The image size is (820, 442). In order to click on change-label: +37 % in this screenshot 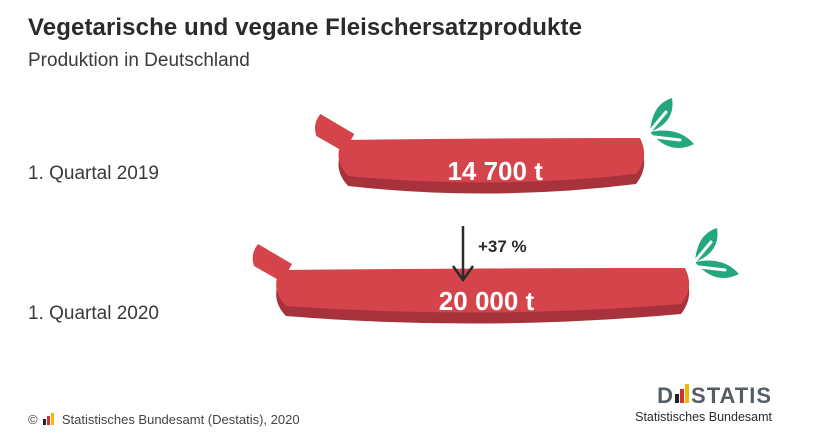, I will do `click(502, 246)`.